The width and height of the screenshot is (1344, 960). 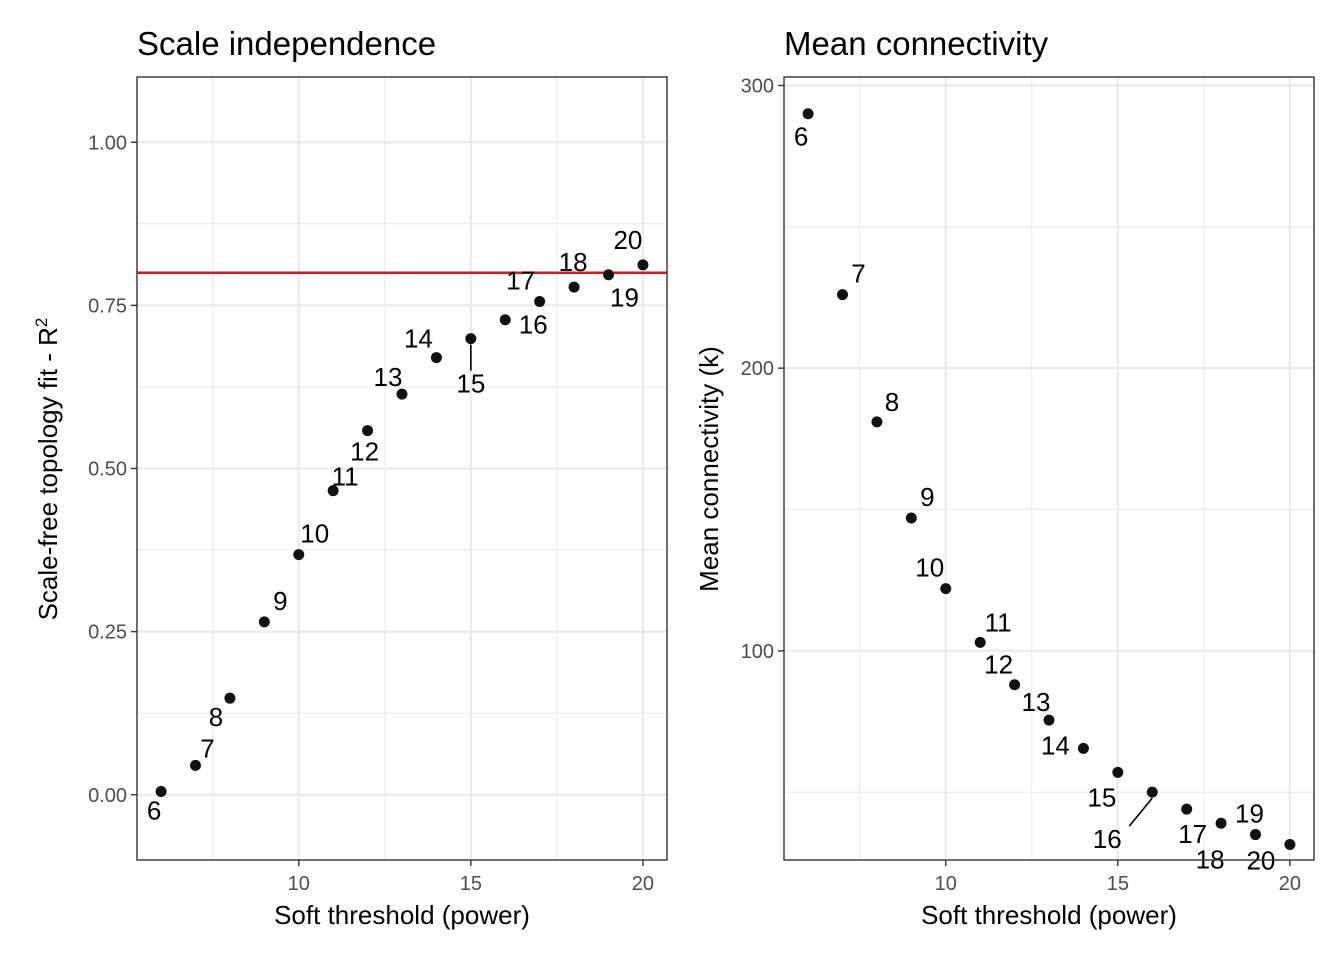 What do you see at coordinates (47, 469) in the screenshot?
I see `y-axis-title-left: Scale-free topology fit - R2` at bounding box center [47, 469].